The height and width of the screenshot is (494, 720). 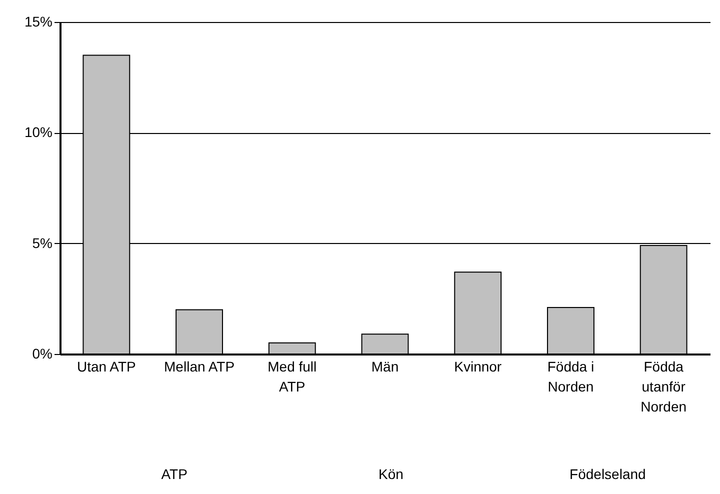 I want to click on x-tick-label: Med full ATP, so click(x=292, y=376).